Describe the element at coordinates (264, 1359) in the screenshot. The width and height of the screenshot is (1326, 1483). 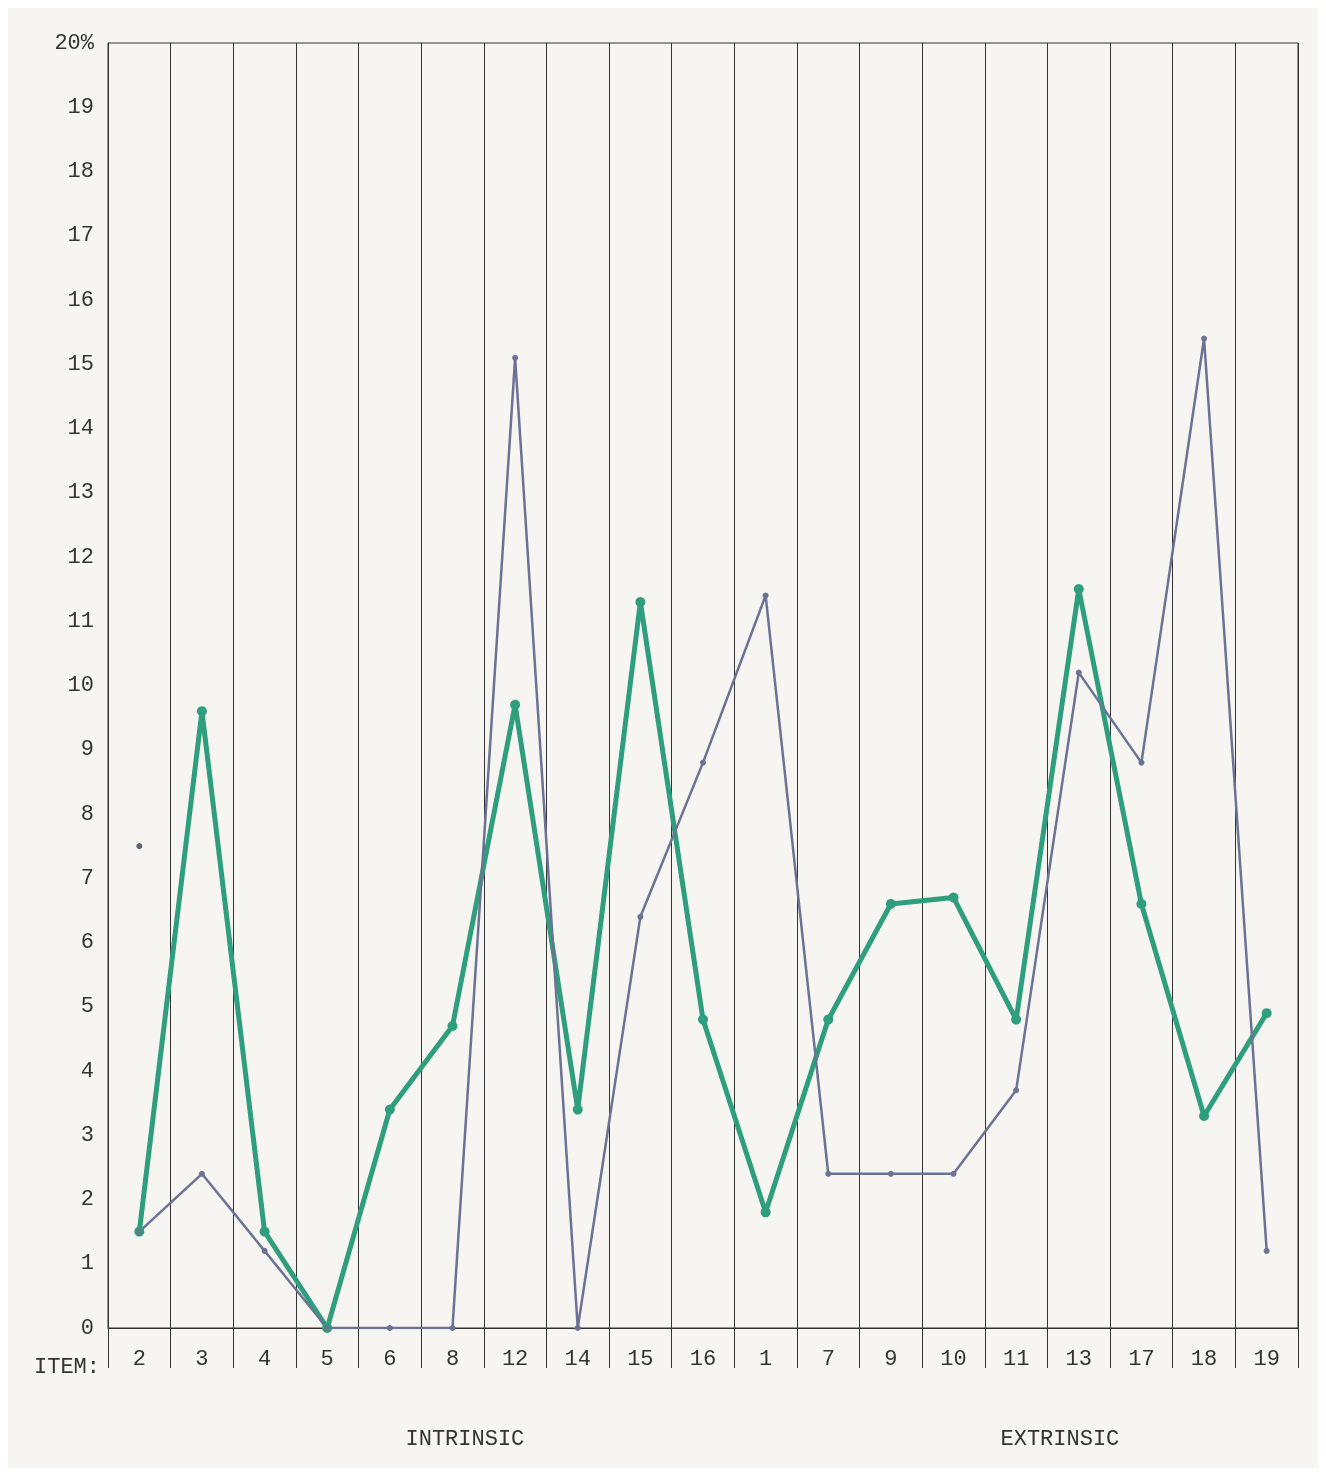
I see `x-tick-label: 4` at that location.